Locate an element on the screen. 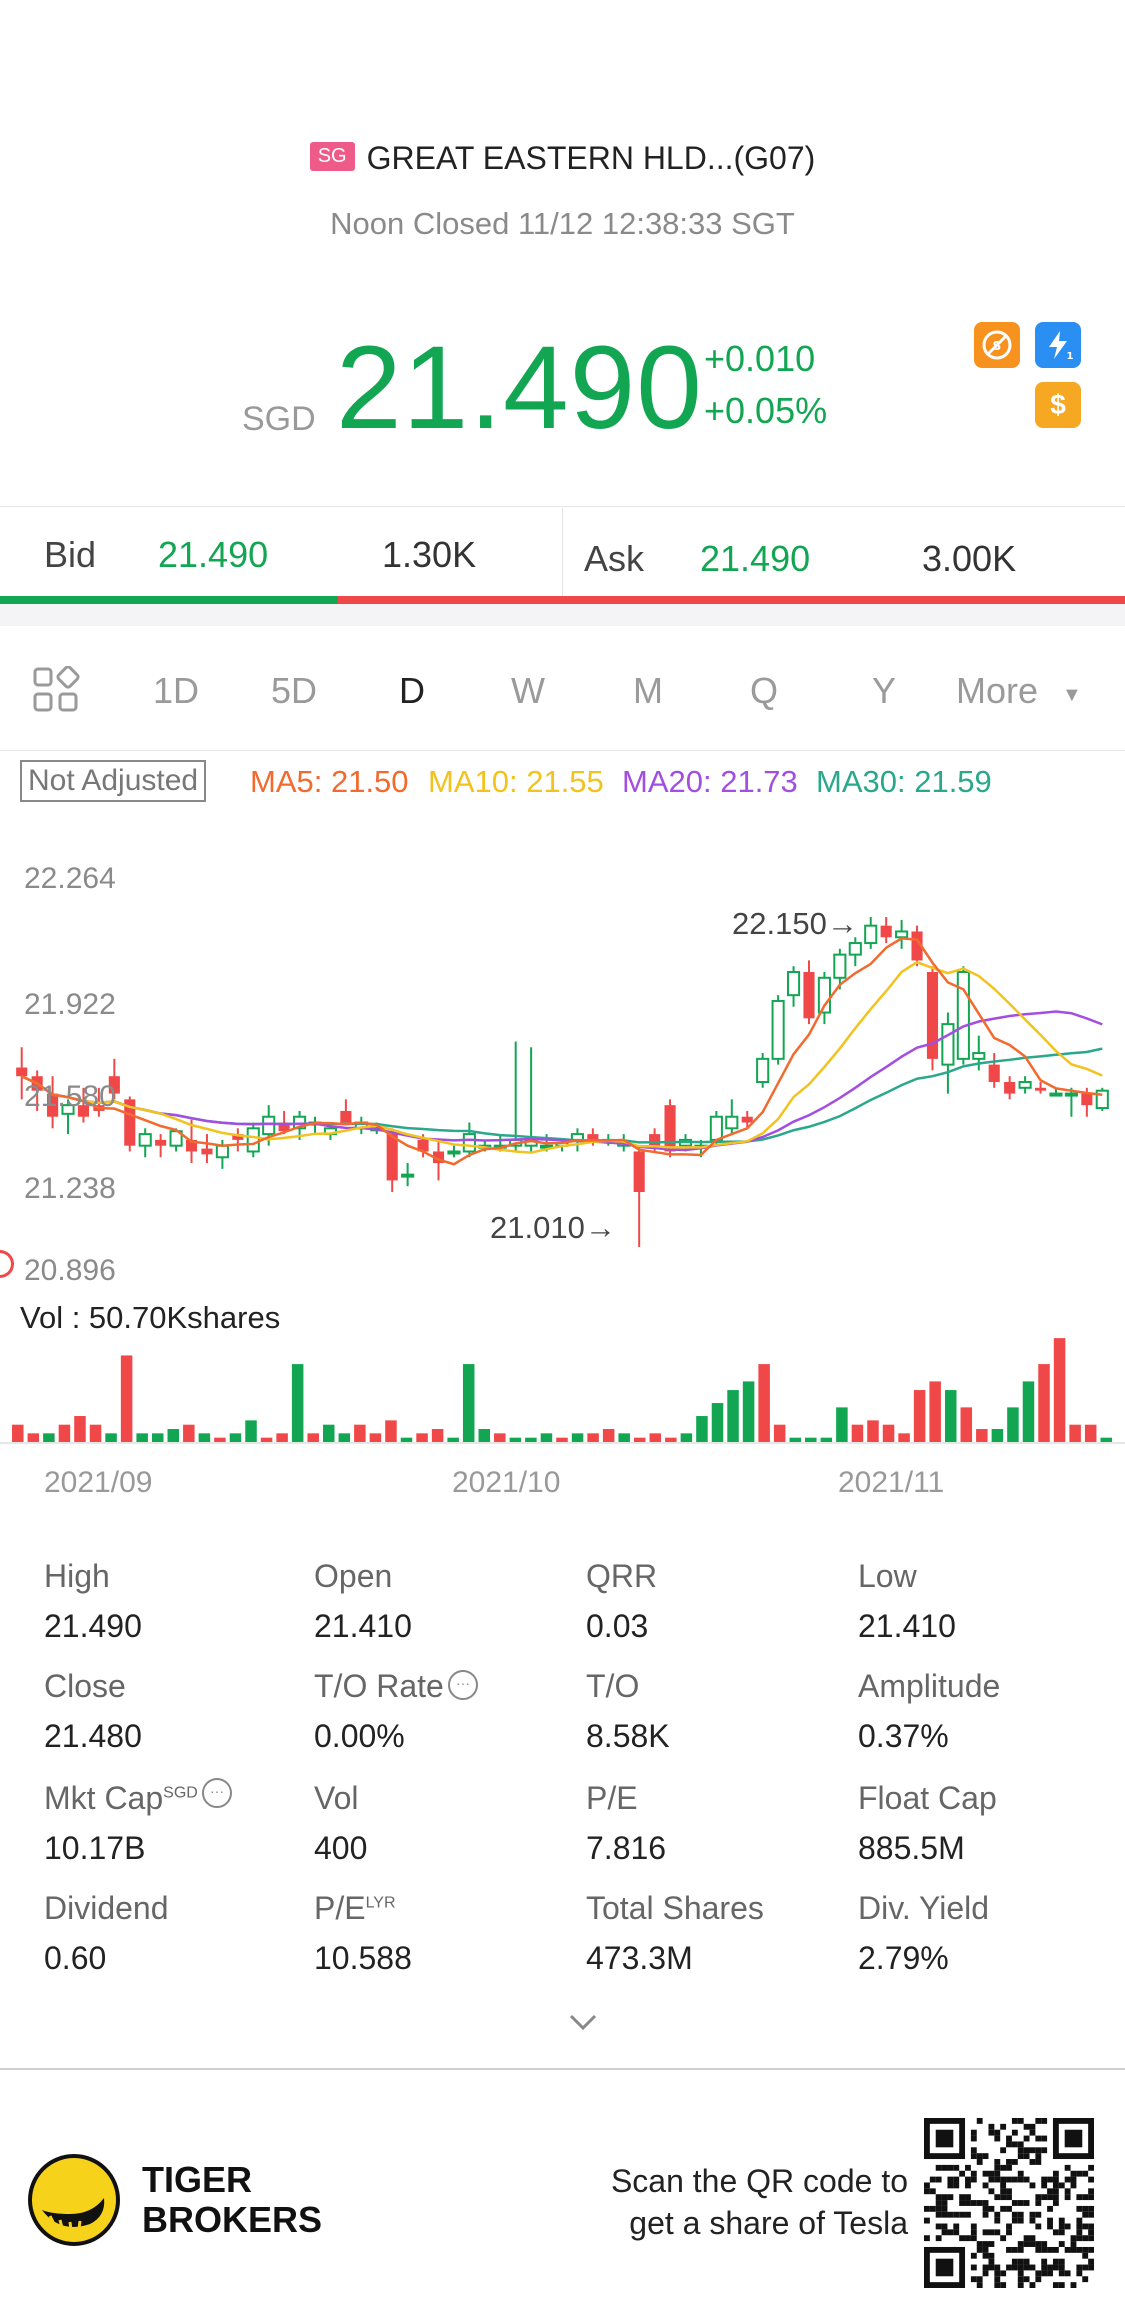  tab-more: More is located at coordinates (997, 690).